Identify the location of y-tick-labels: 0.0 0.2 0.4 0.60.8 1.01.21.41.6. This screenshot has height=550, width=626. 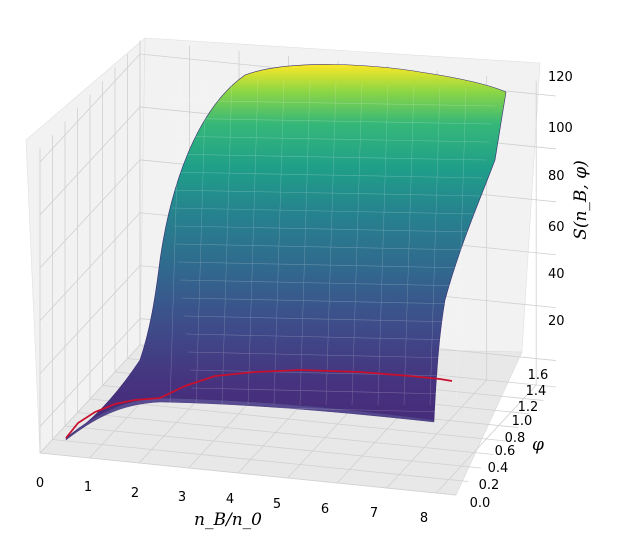
(509, 439).